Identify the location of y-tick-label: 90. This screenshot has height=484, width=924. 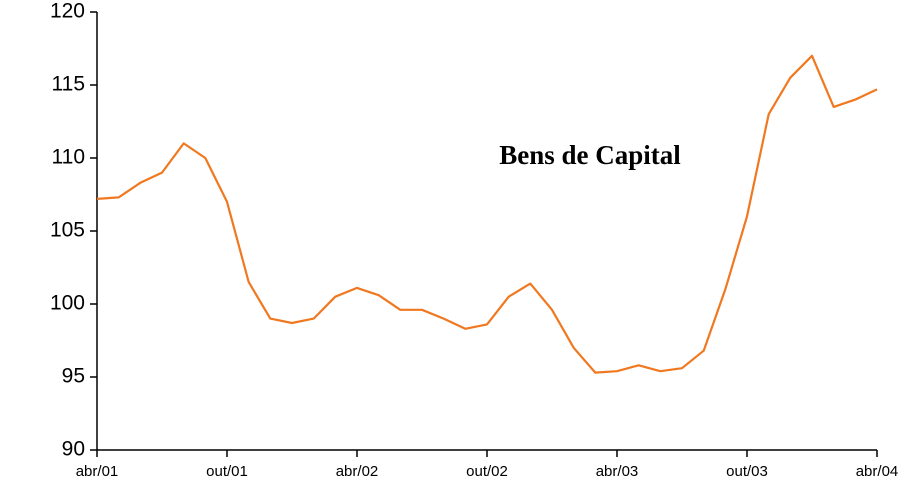
(73, 449).